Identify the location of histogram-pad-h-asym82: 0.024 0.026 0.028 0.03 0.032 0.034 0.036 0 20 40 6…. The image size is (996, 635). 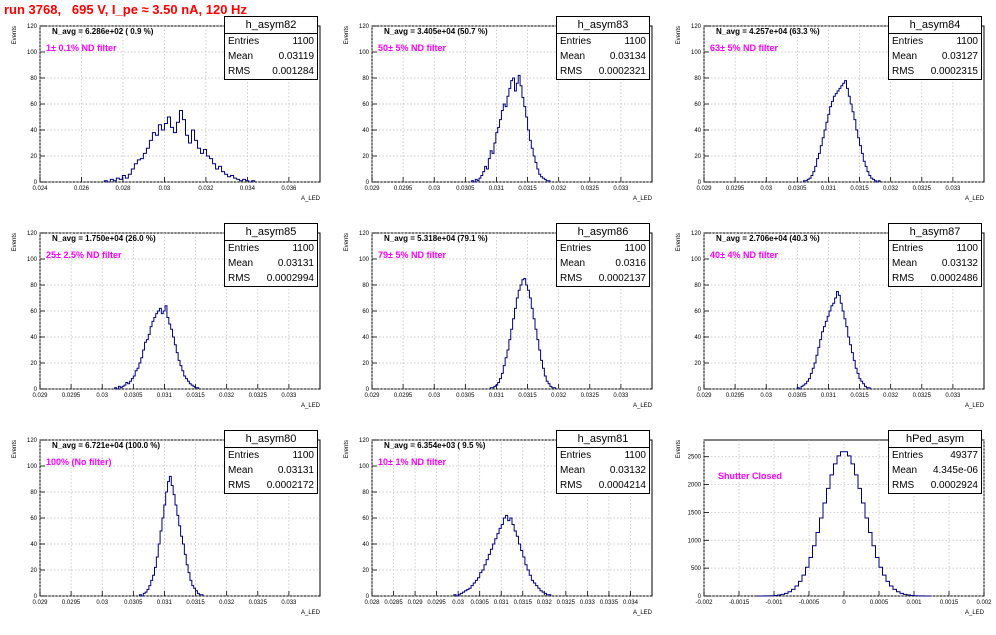
(166, 117).